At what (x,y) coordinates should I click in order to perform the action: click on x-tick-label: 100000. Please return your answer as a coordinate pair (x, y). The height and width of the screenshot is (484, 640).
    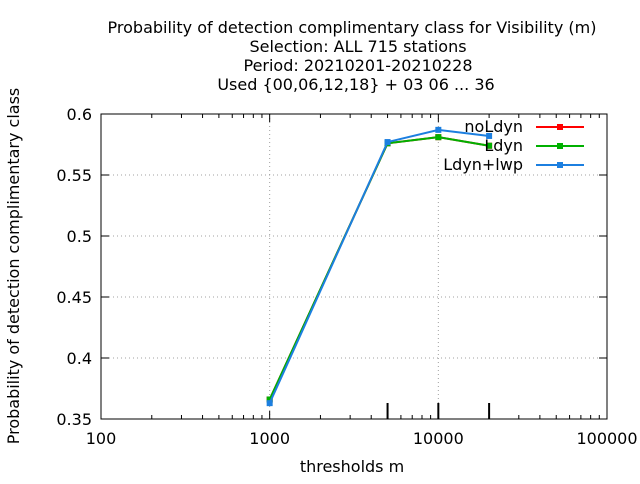
    Looking at the image, I should click on (606, 438).